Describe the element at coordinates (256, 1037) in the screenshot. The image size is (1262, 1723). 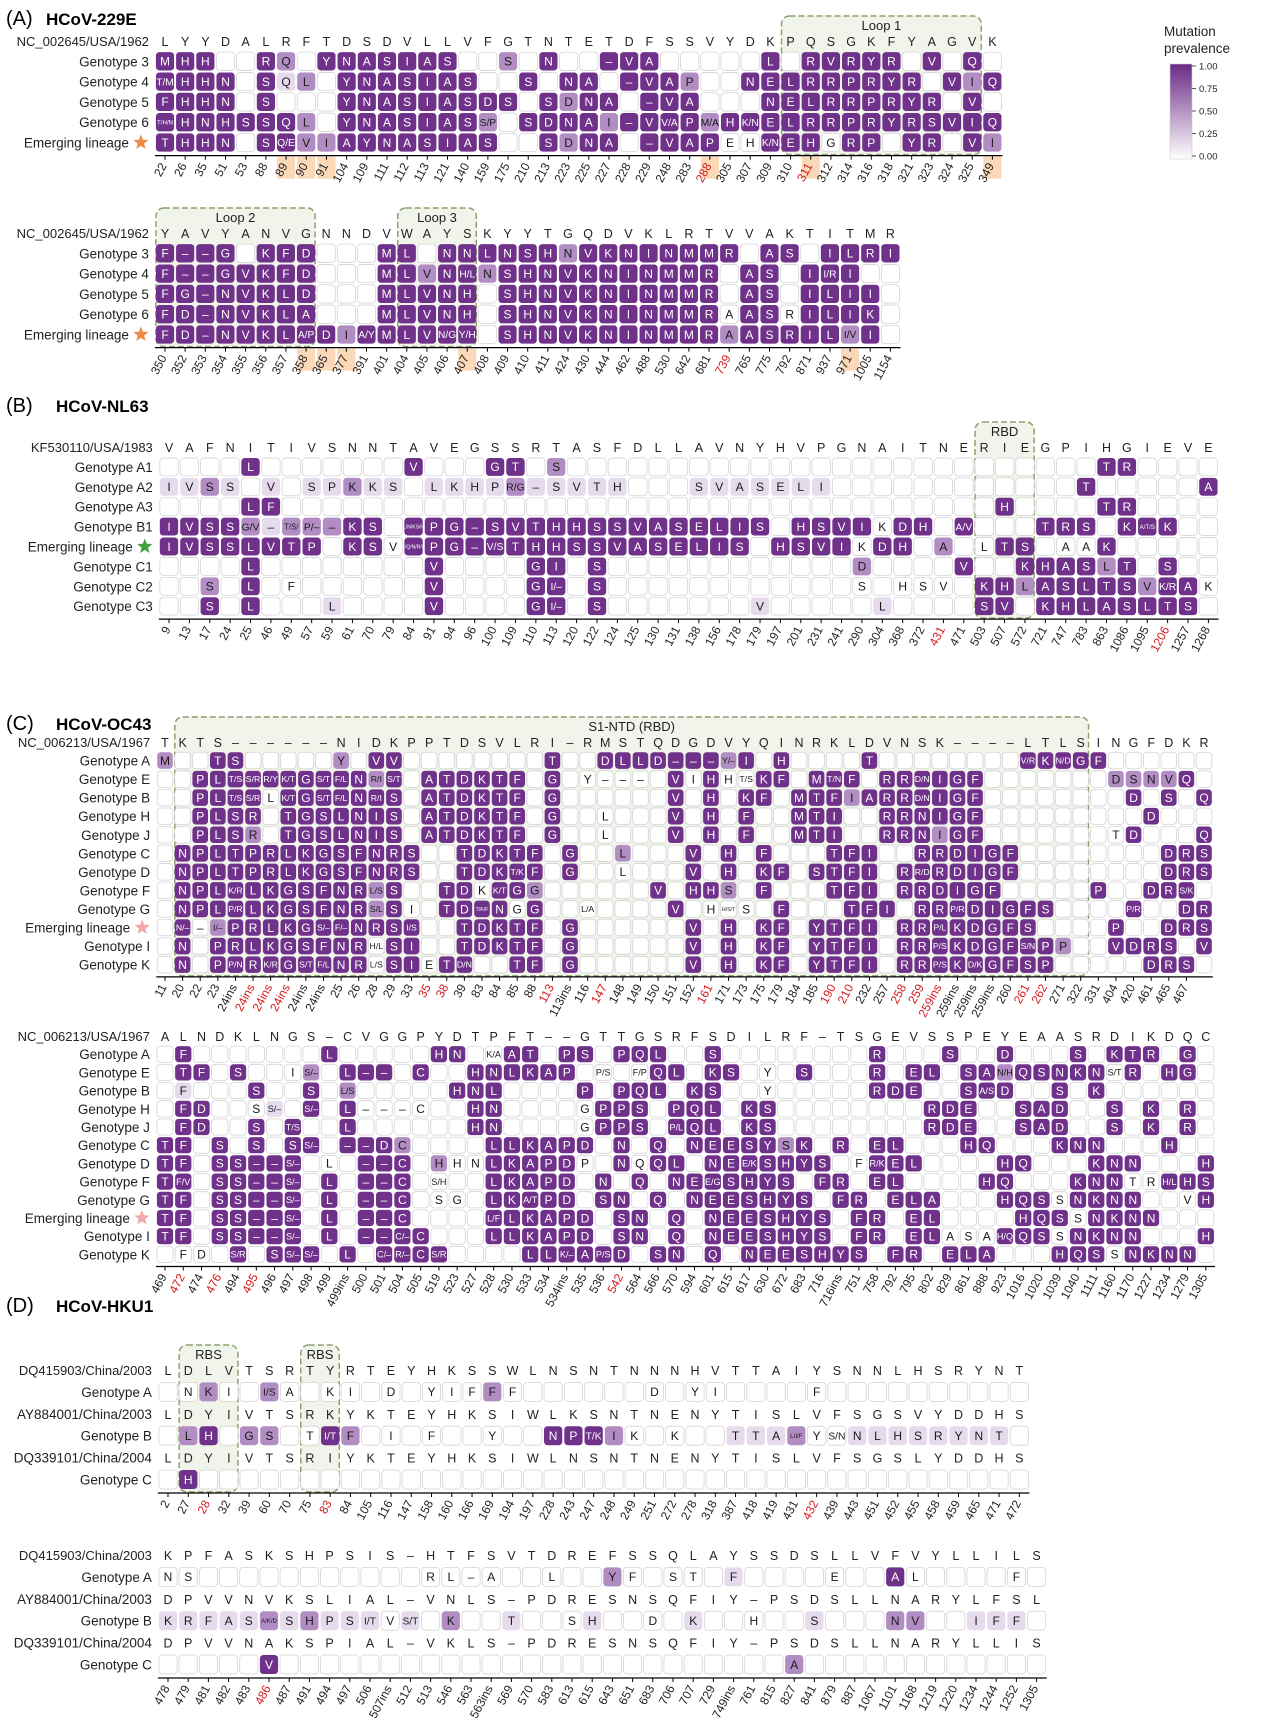
I see `reference-residue: L` at that location.